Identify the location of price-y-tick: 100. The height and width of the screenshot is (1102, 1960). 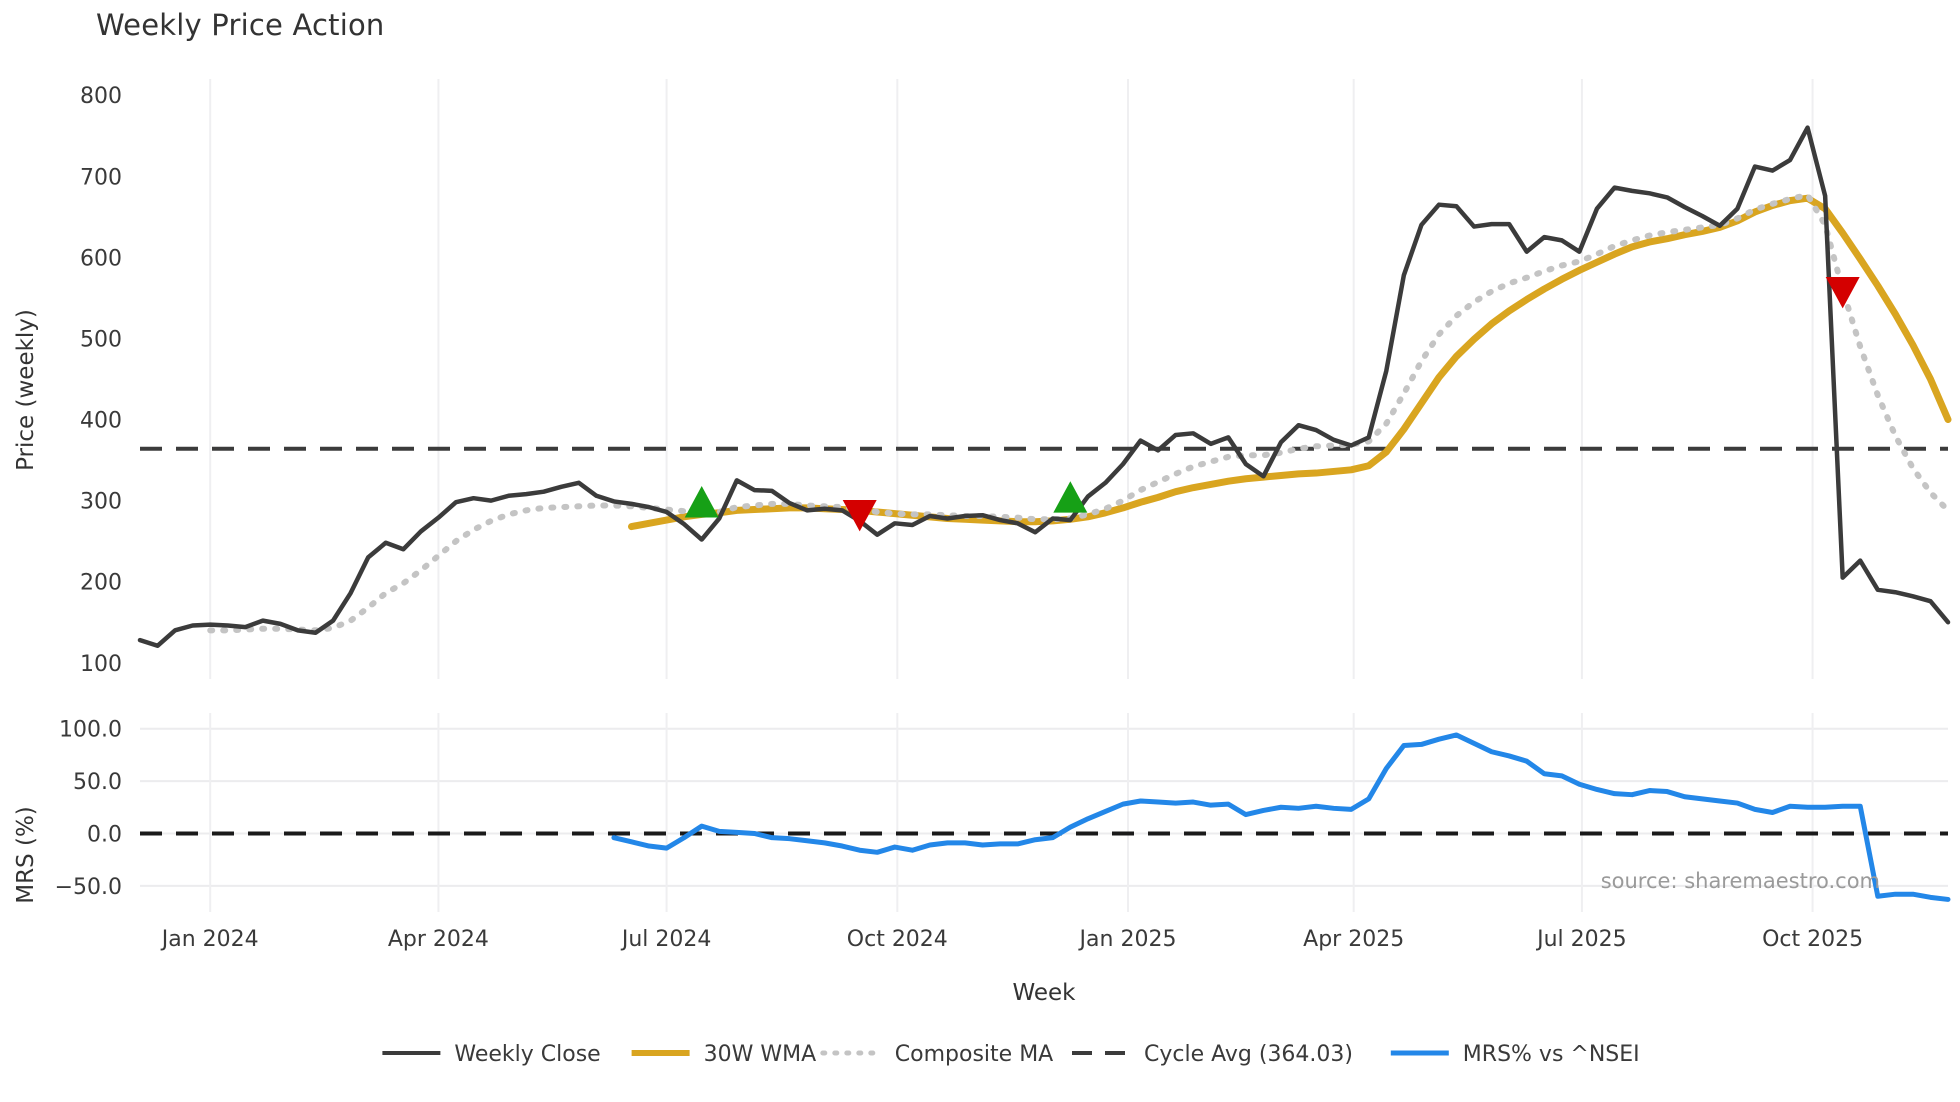
(101, 664).